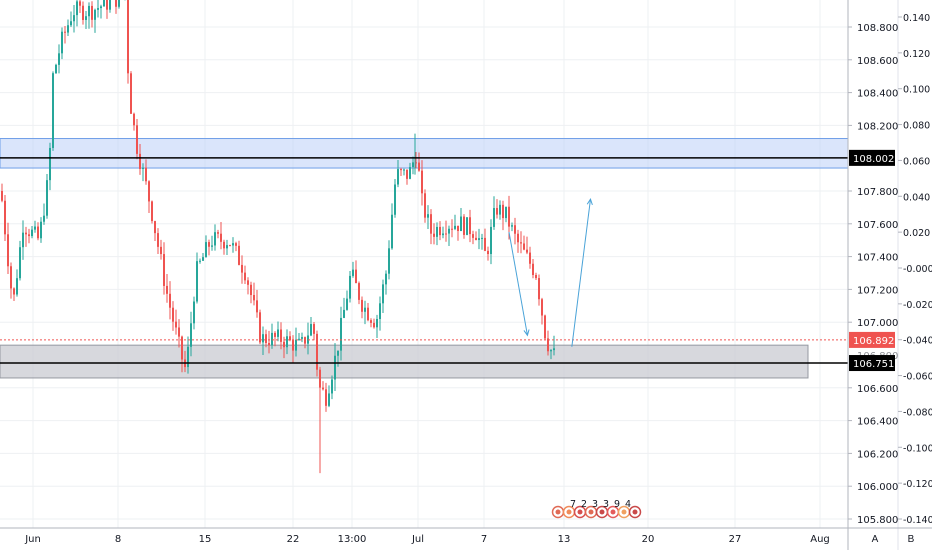 Image resolution: width=932 pixels, height=550 pixels. What do you see at coordinates (564, 539) in the screenshot?
I see `time-tick-label: 13` at bounding box center [564, 539].